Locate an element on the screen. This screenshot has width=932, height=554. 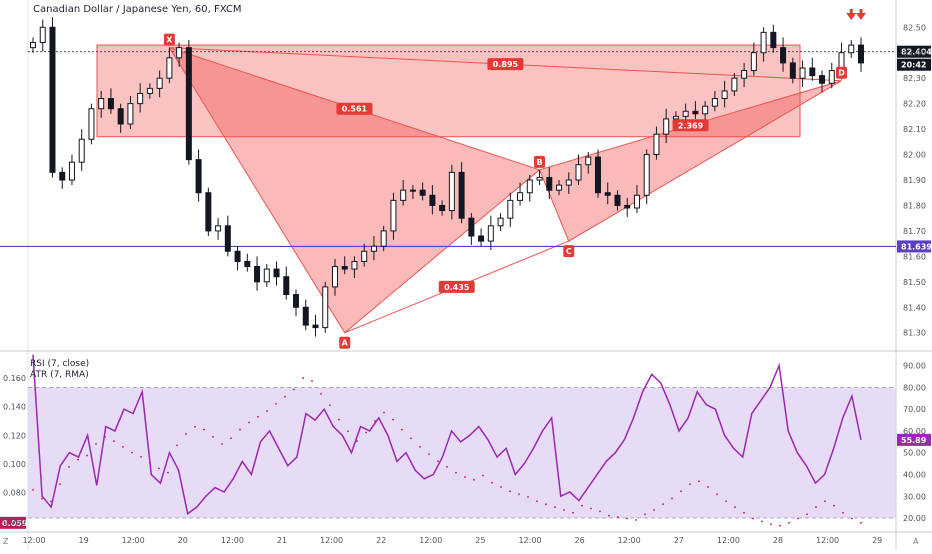
atr-indicator-label: ATR (7, RMA) is located at coordinates (59, 375).